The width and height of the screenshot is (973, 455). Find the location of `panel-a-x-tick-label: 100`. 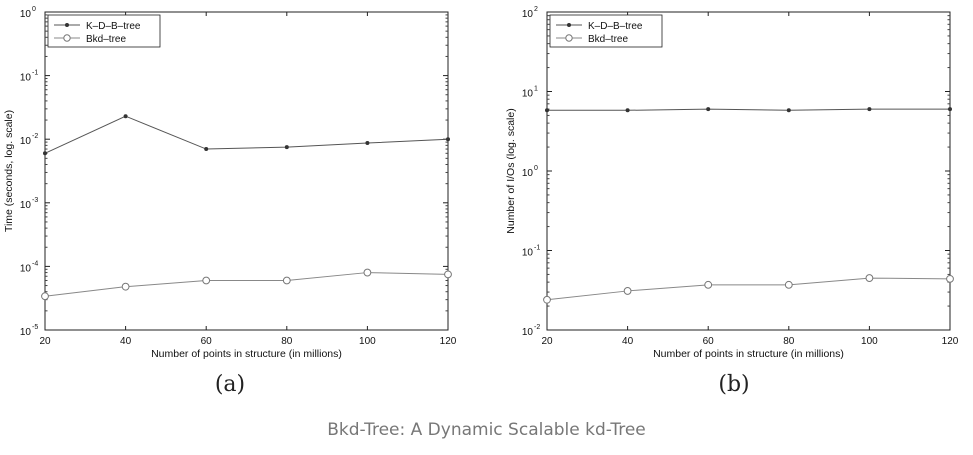

panel-a-x-tick-label: 100 is located at coordinates (367, 341).